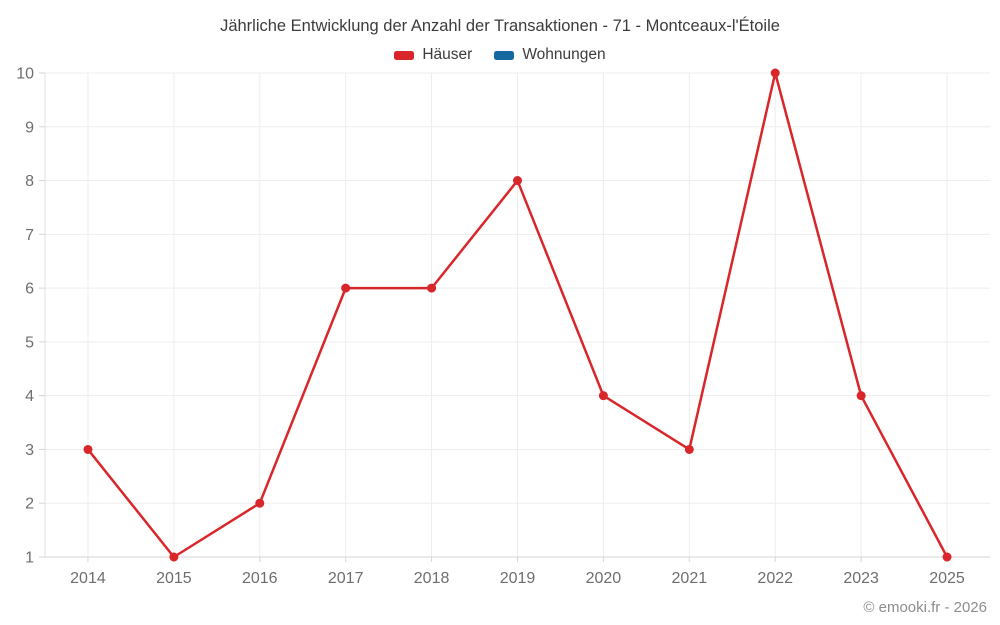  Describe the element at coordinates (564, 54) in the screenshot. I see `legend-label: Wohnungen` at that location.